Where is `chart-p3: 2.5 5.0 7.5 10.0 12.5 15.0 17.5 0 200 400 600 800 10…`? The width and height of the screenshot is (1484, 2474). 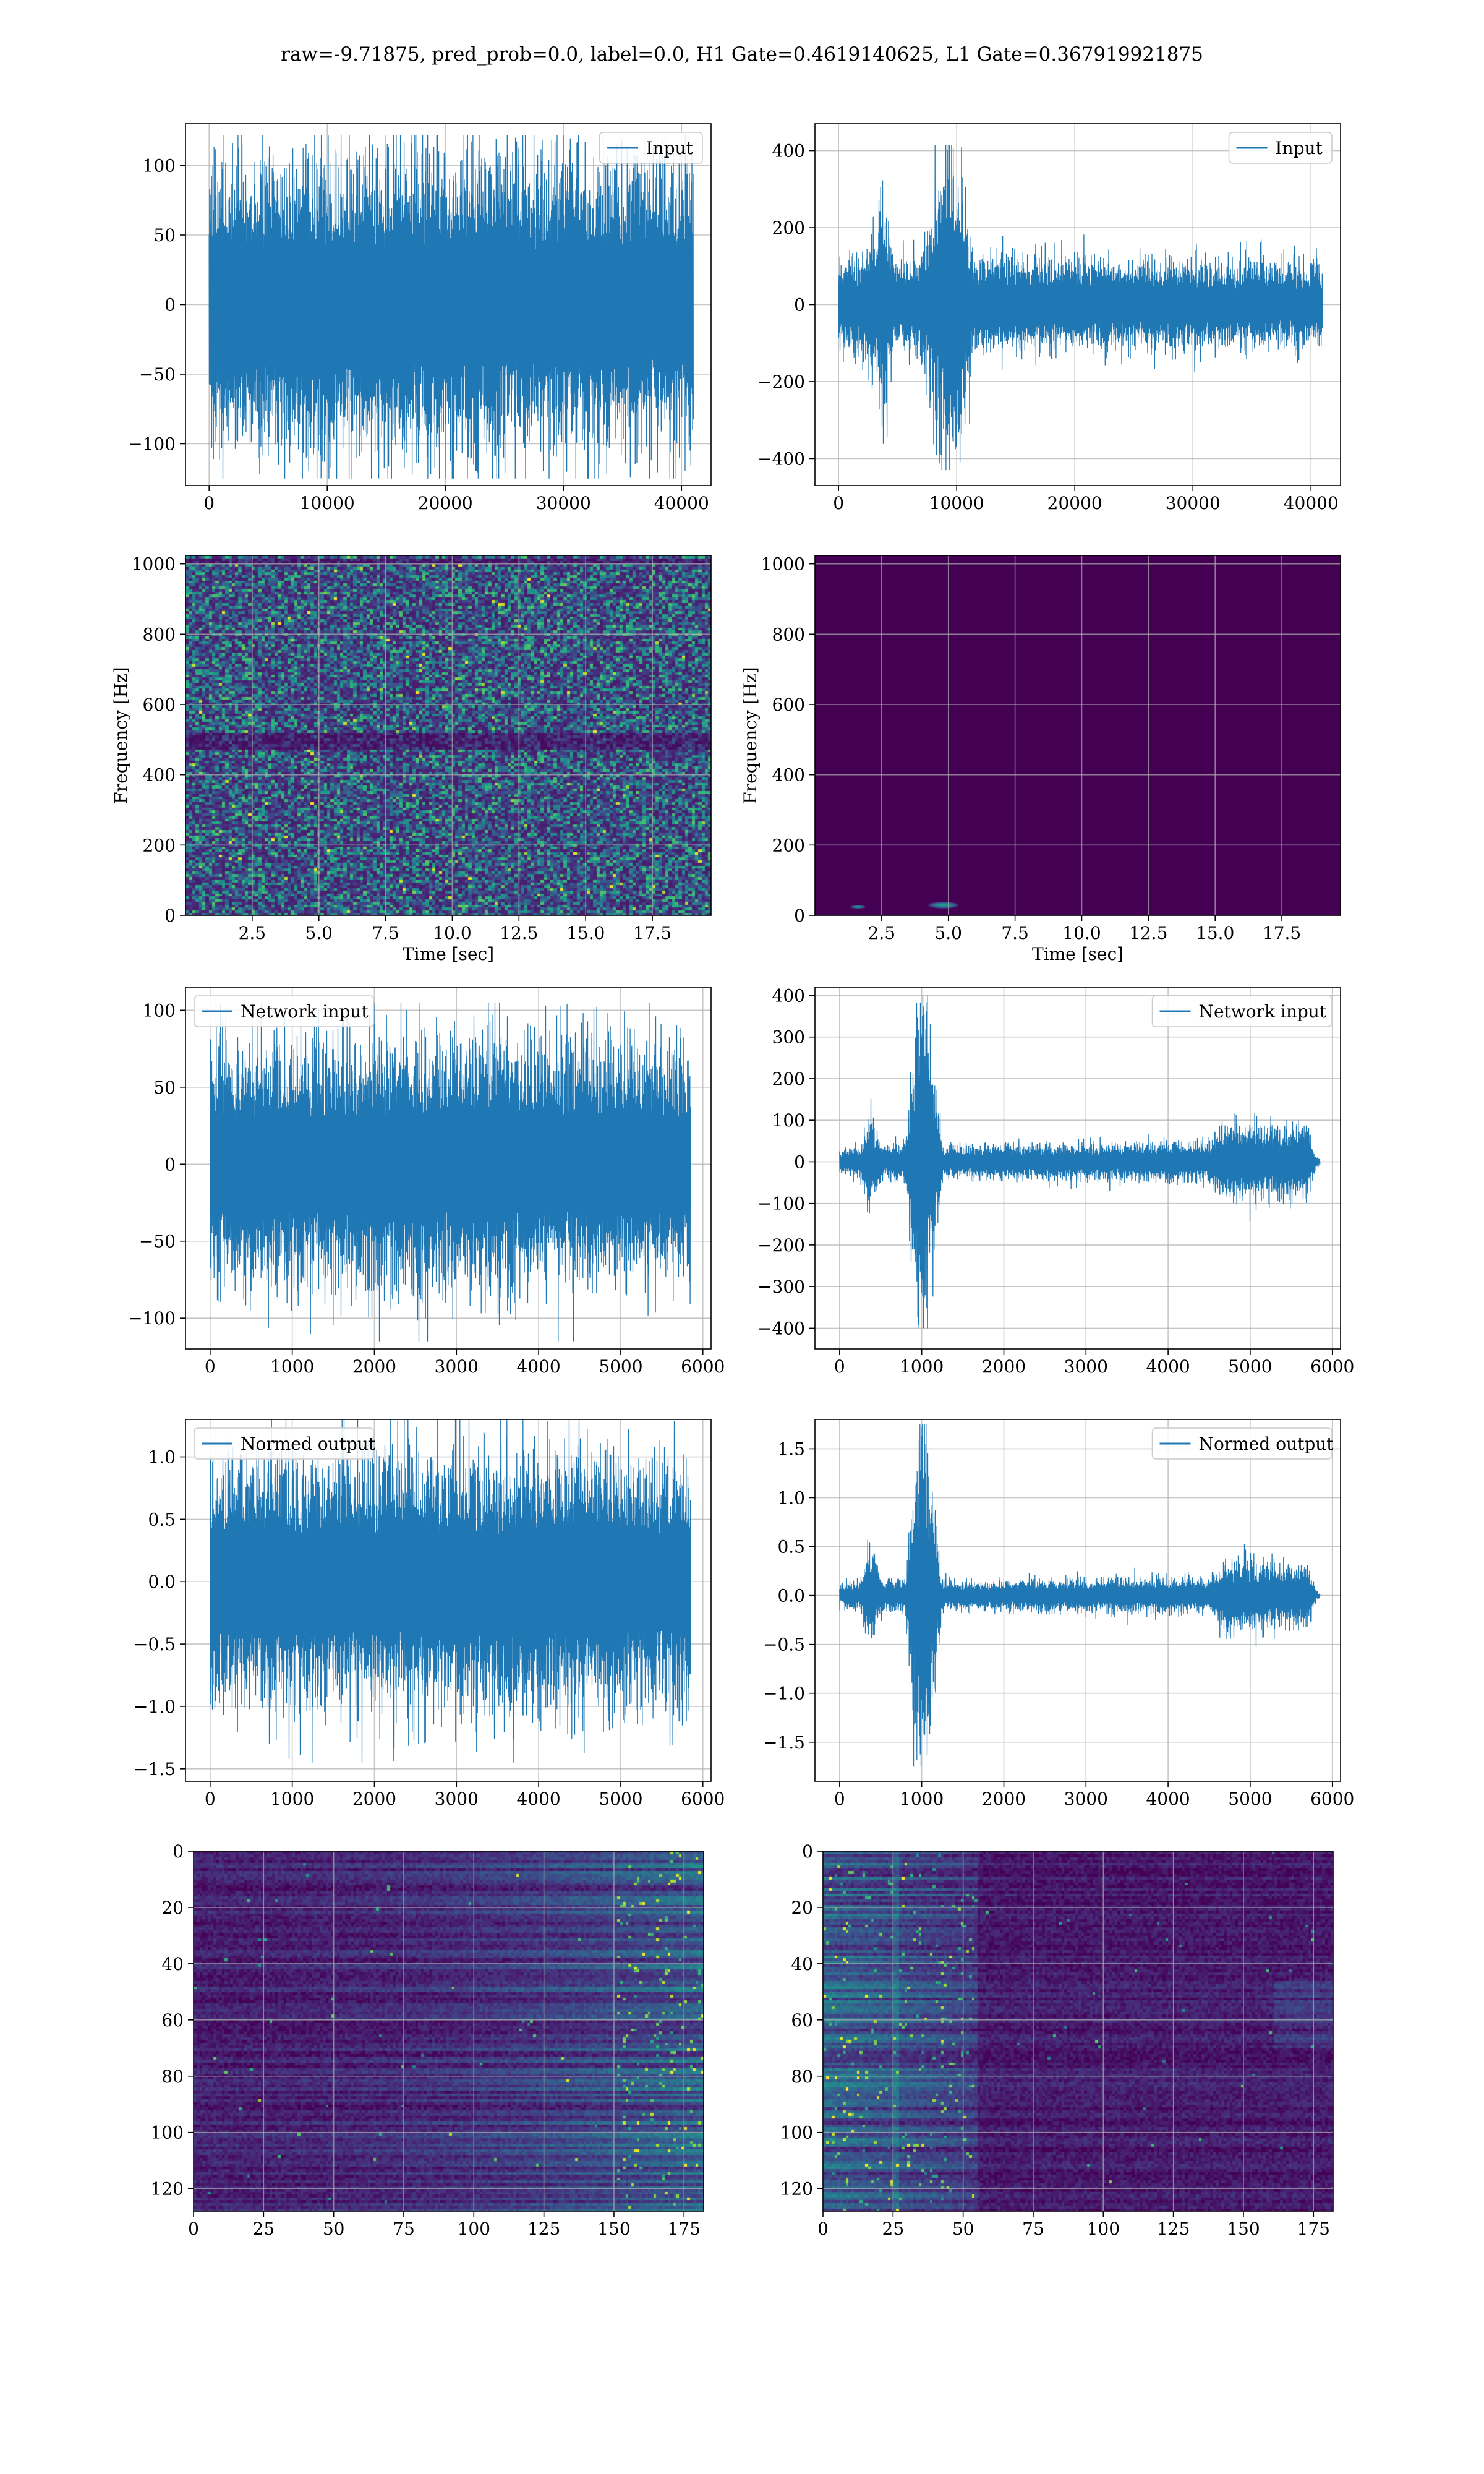 chart-p3: 2.5 5.0 7.5 10.0 12.5 15.0 17.5 0 200 400 600 800 10… is located at coordinates (411, 759).